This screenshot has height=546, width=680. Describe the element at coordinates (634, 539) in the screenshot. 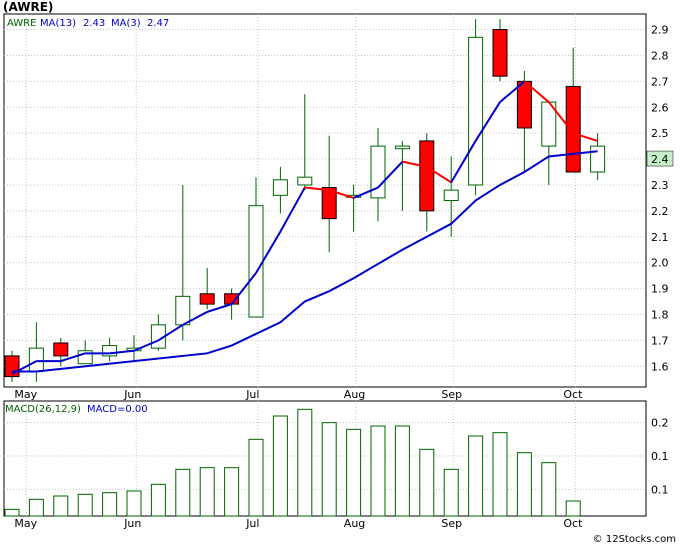

I see `copyright-credit: © 12Stocks.com` at that location.